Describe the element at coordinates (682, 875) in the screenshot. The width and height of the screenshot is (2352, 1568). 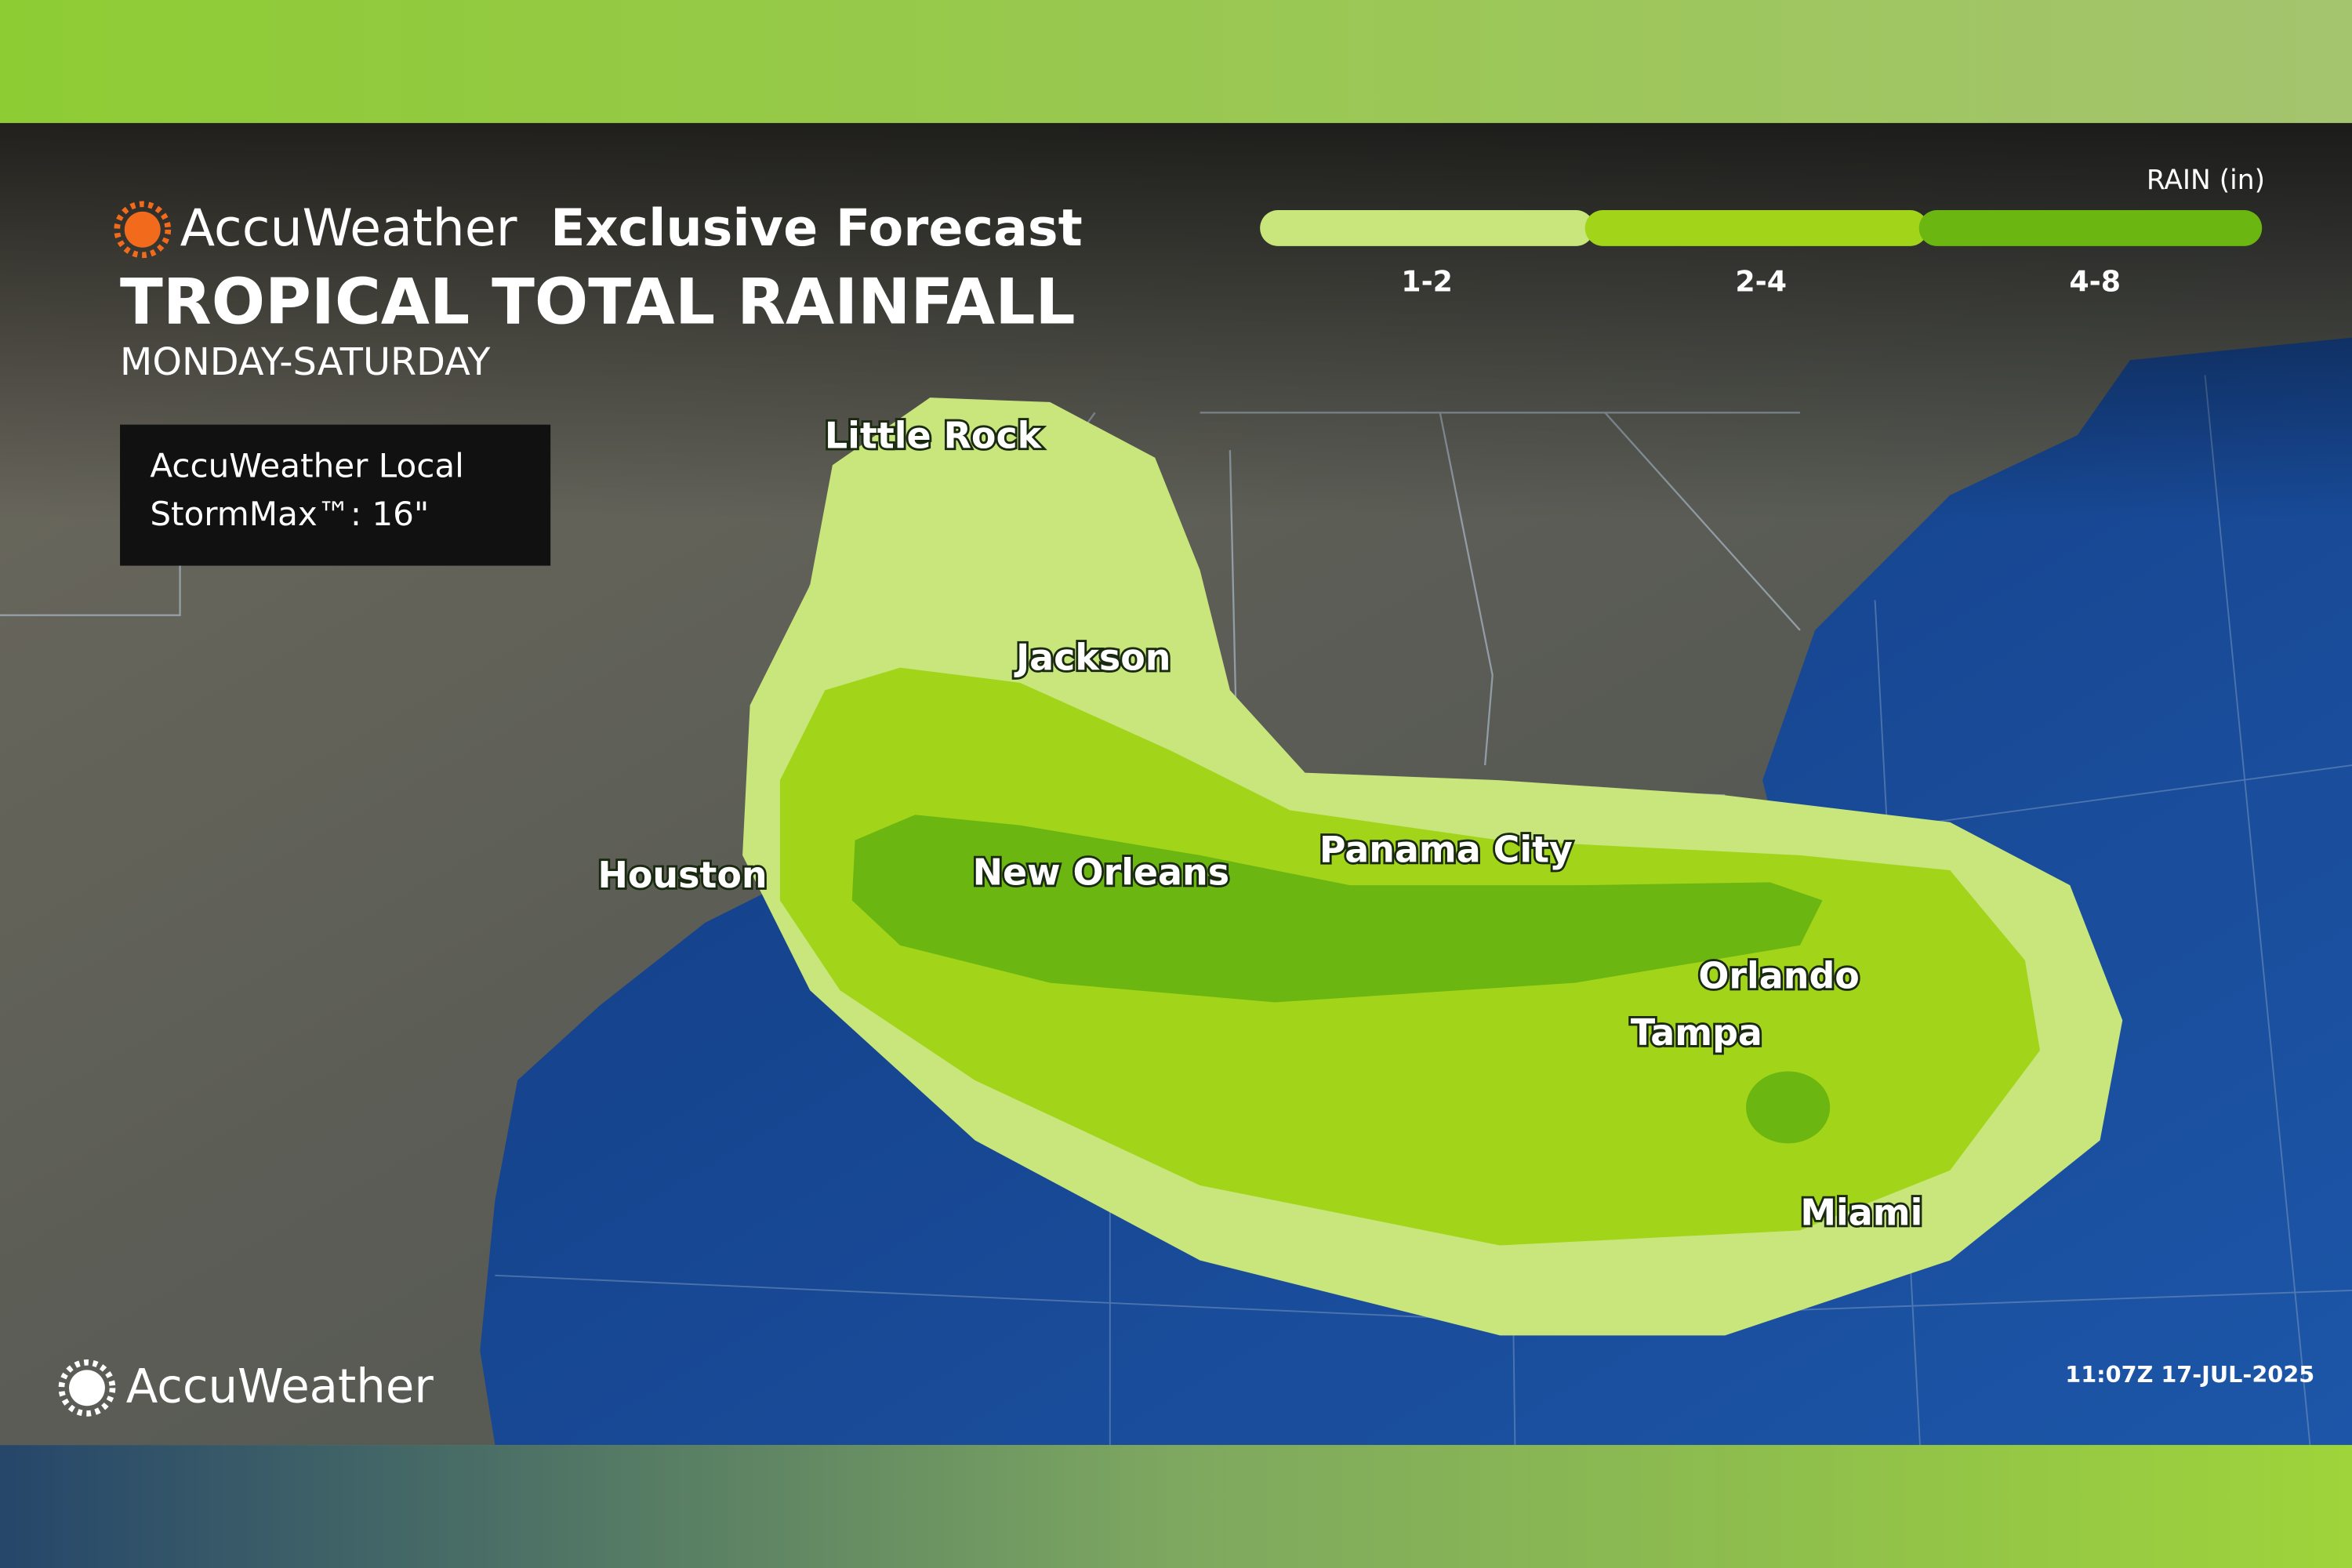
I see `city-label: Houston` at that location.